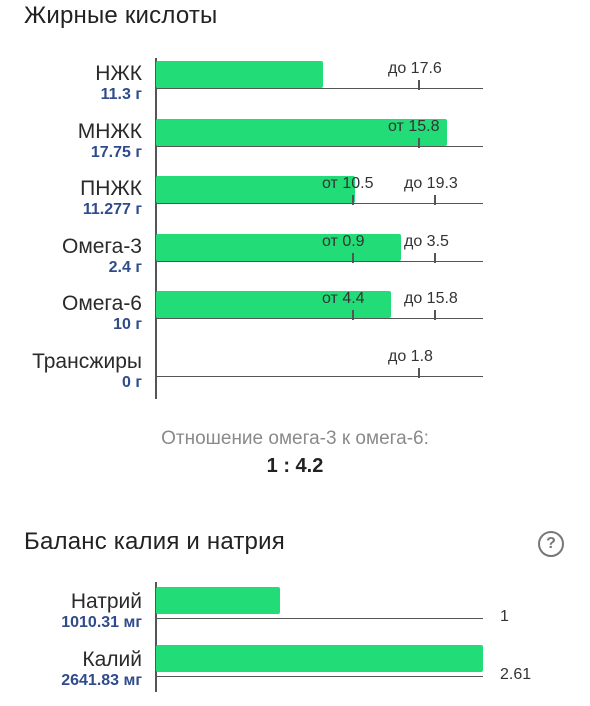  Describe the element at coordinates (87, 361) in the screenshot. I see `nutrient-name: Трансжиры` at that location.